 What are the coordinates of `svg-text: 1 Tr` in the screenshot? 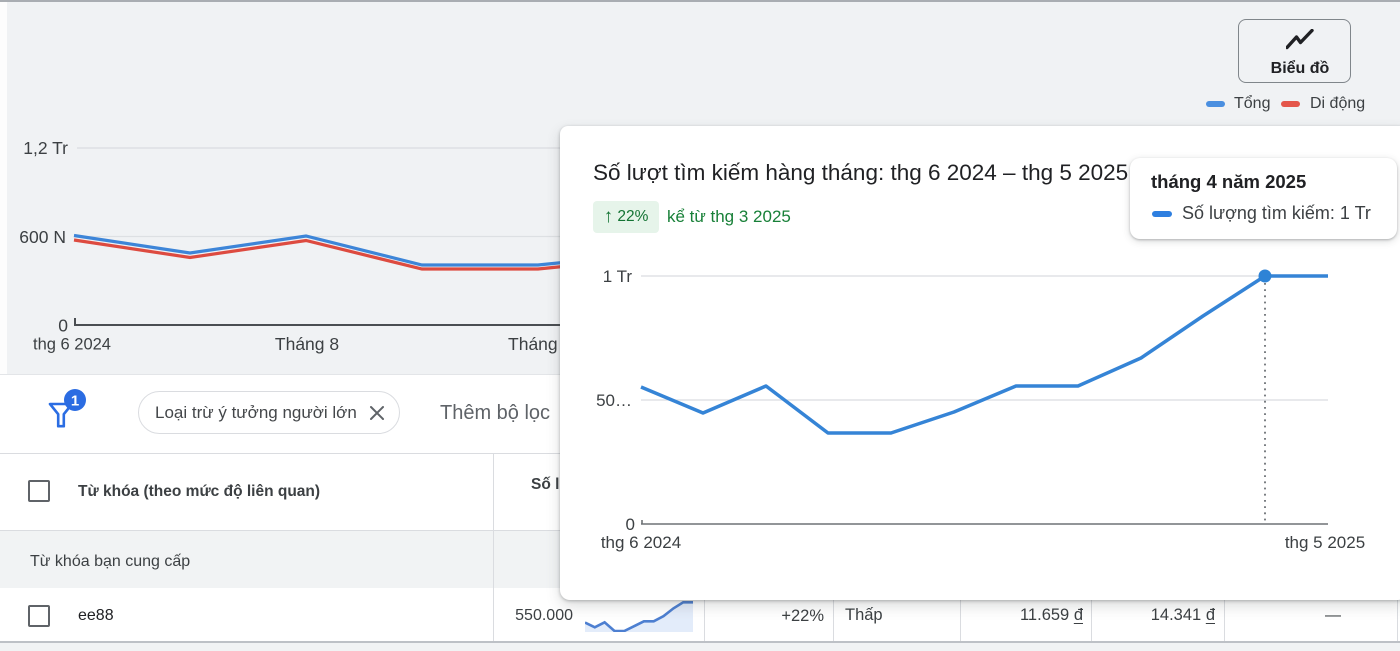 It's located at (618, 276).